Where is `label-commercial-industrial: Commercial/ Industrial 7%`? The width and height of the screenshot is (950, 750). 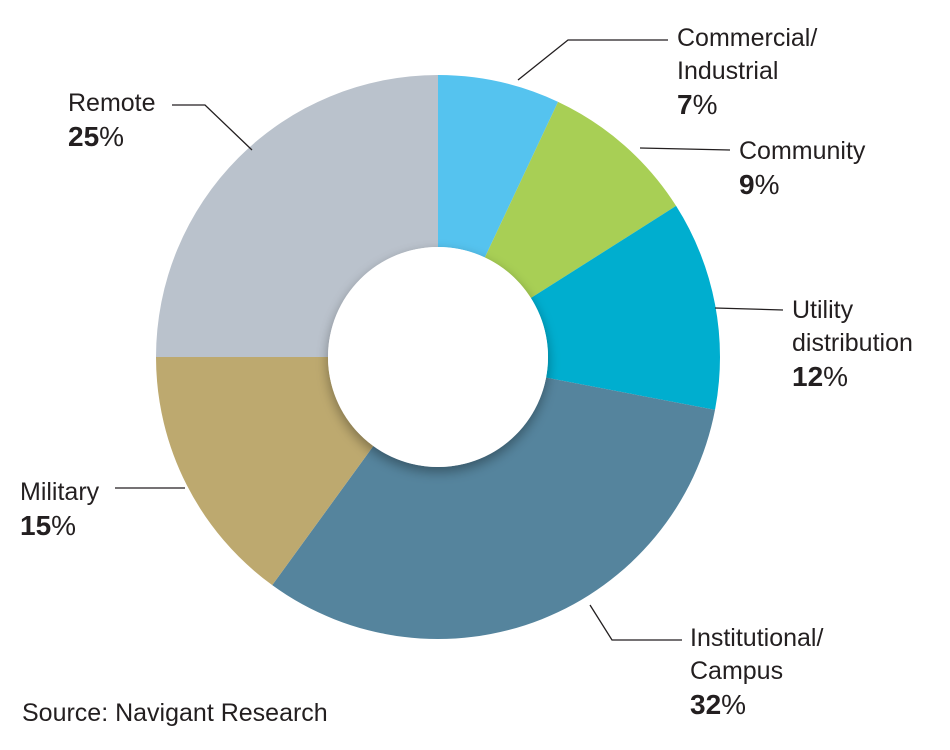
label-commercial-industrial: Commercial/ Industrial 7% is located at coordinates (747, 71).